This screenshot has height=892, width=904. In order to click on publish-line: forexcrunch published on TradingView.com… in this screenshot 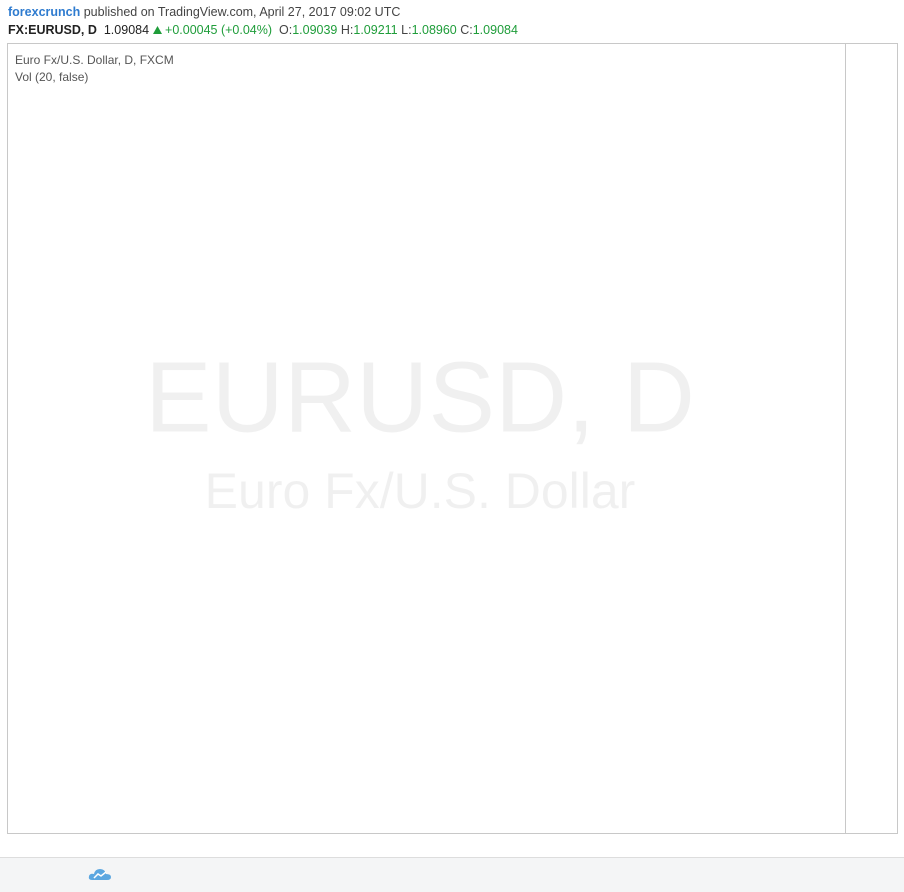, I will do `click(263, 12)`.